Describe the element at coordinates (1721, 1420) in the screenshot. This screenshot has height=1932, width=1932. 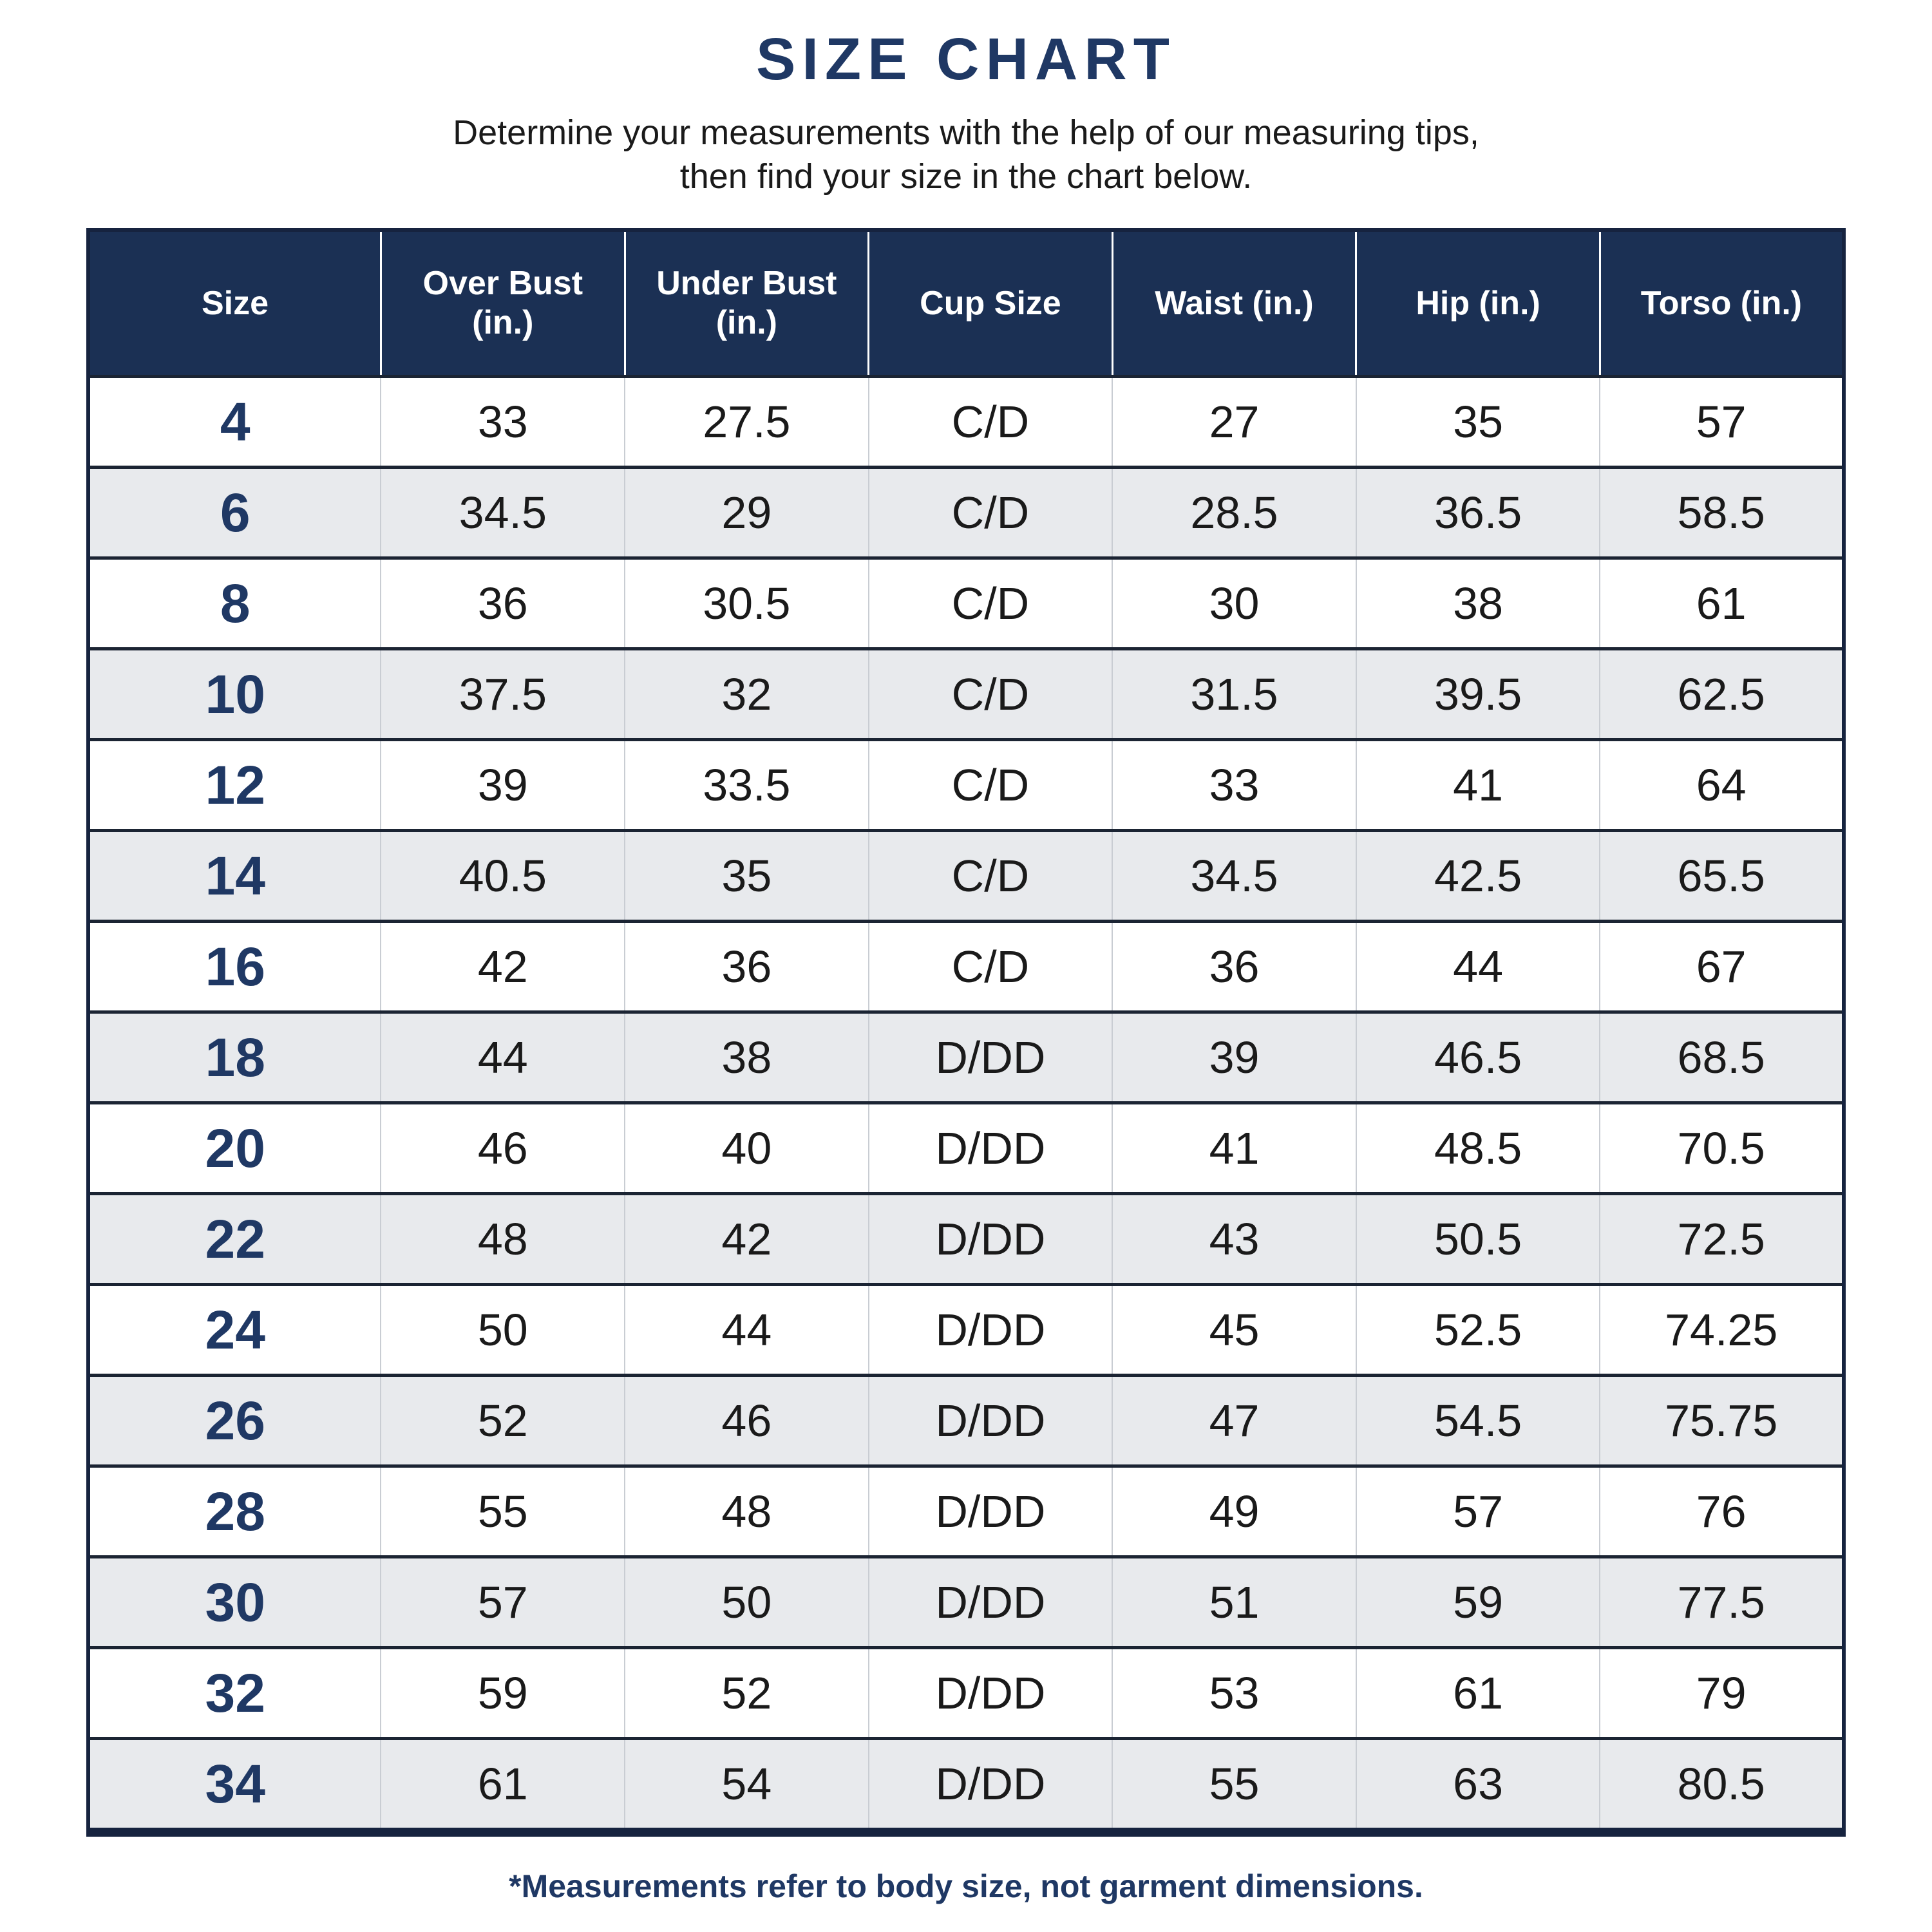
I see `value-cell: 75.75` at that location.